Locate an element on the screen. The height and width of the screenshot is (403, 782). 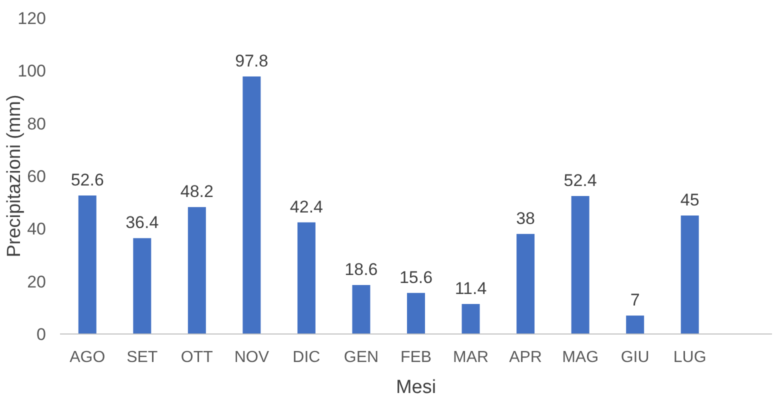
data-label: 36.4 is located at coordinates (142, 222).